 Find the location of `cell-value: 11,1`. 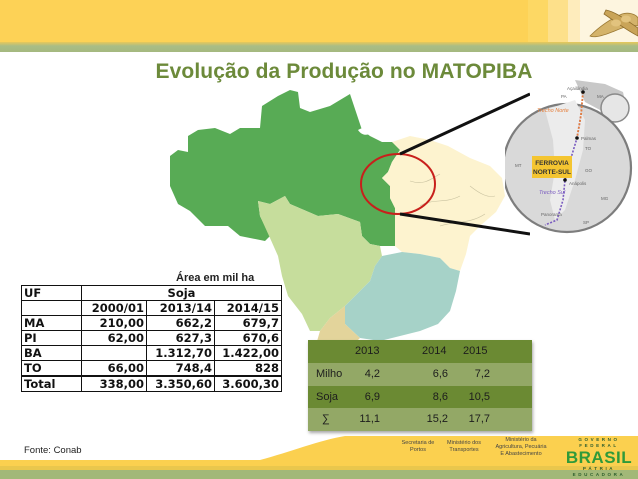

cell-value: 11,1 is located at coordinates (369, 419).